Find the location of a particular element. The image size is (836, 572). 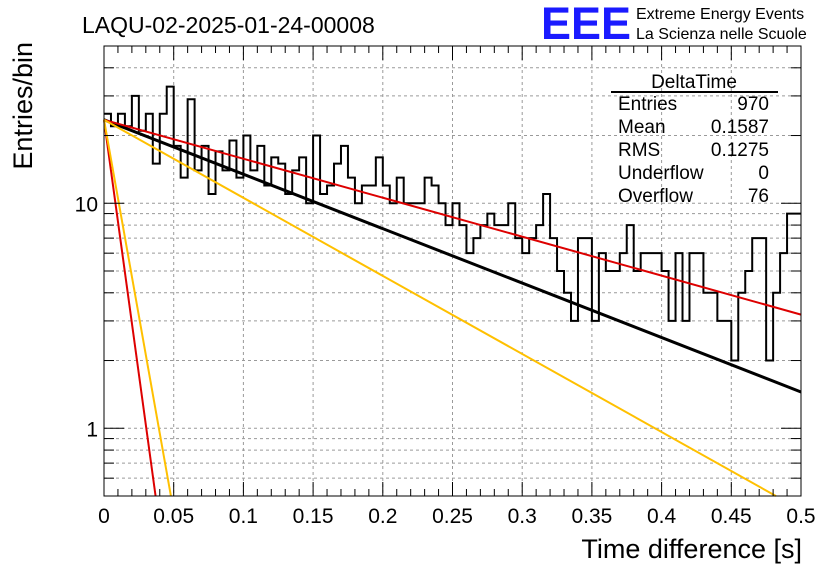

x-tick-label: 0.4 is located at coordinates (662, 516).